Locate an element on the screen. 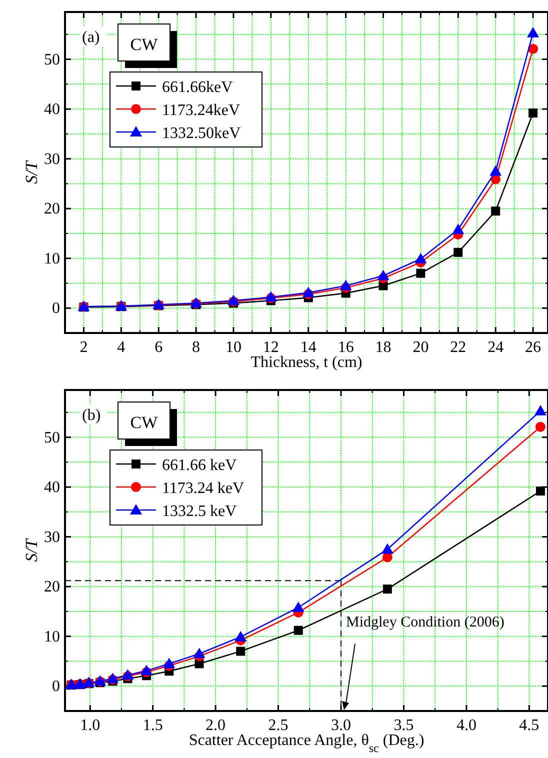 This screenshot has height=758, width=548. legend-label: 661.66 keV is located at coordinates (200, 465).